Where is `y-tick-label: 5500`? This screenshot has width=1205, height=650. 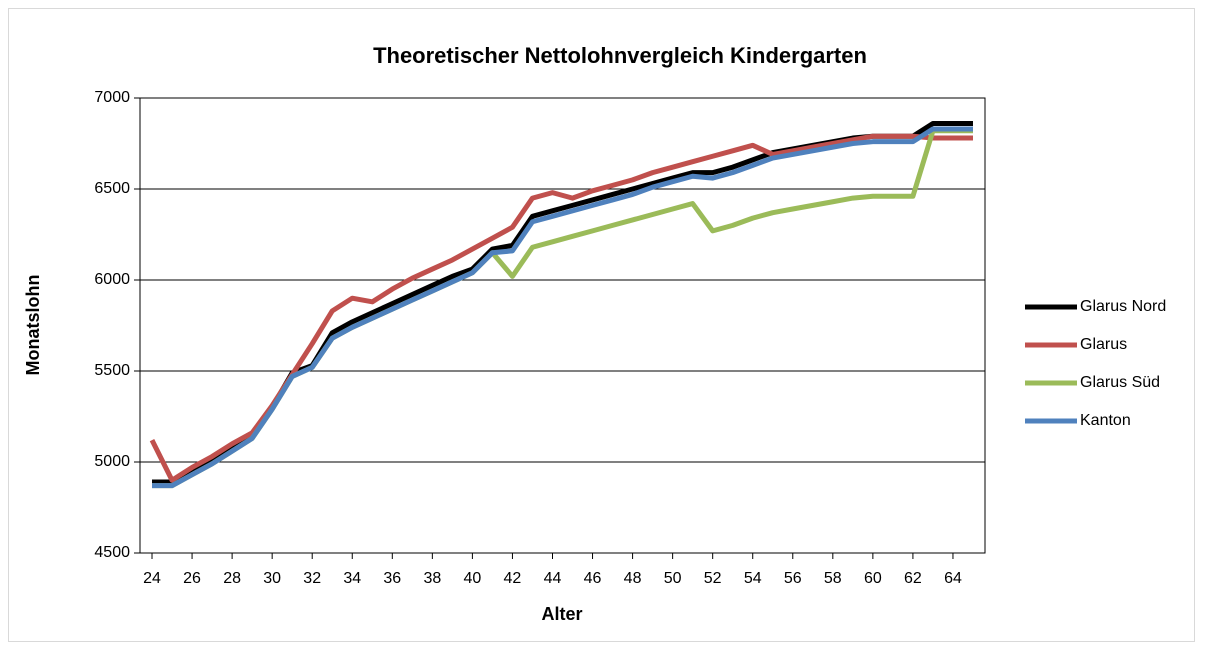
y-tick-label: 5500 is located at coordinates (112, 370).